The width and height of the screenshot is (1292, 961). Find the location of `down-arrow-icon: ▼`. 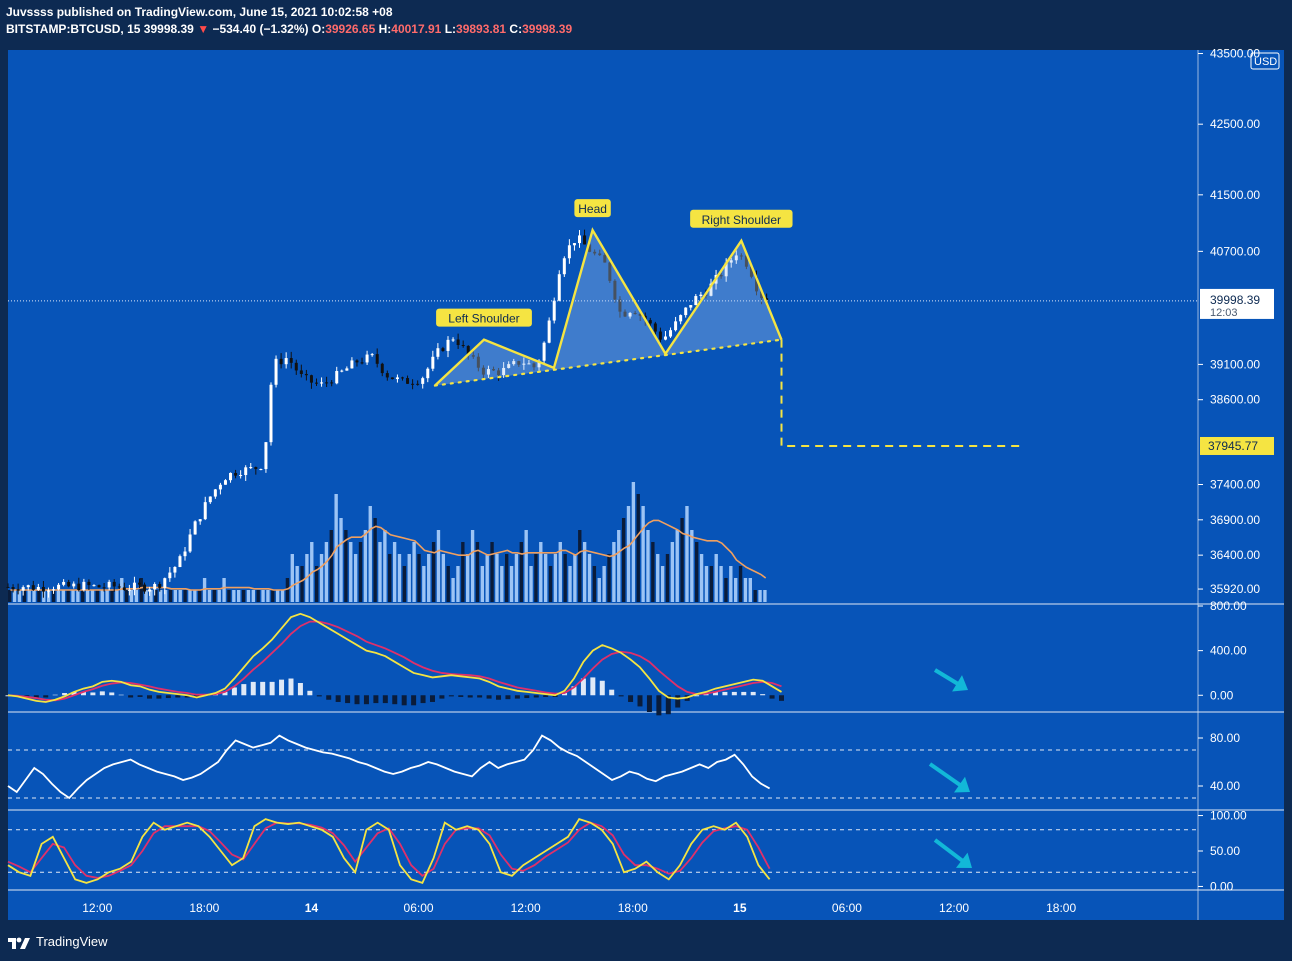

down-arrow-icon: ▼ is located at coordinates (203, 29).